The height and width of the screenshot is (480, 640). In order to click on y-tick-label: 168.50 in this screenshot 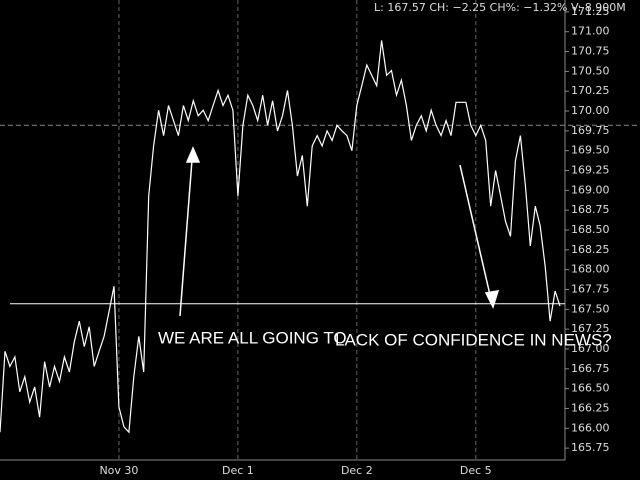, I will do `click(590, 229)`.